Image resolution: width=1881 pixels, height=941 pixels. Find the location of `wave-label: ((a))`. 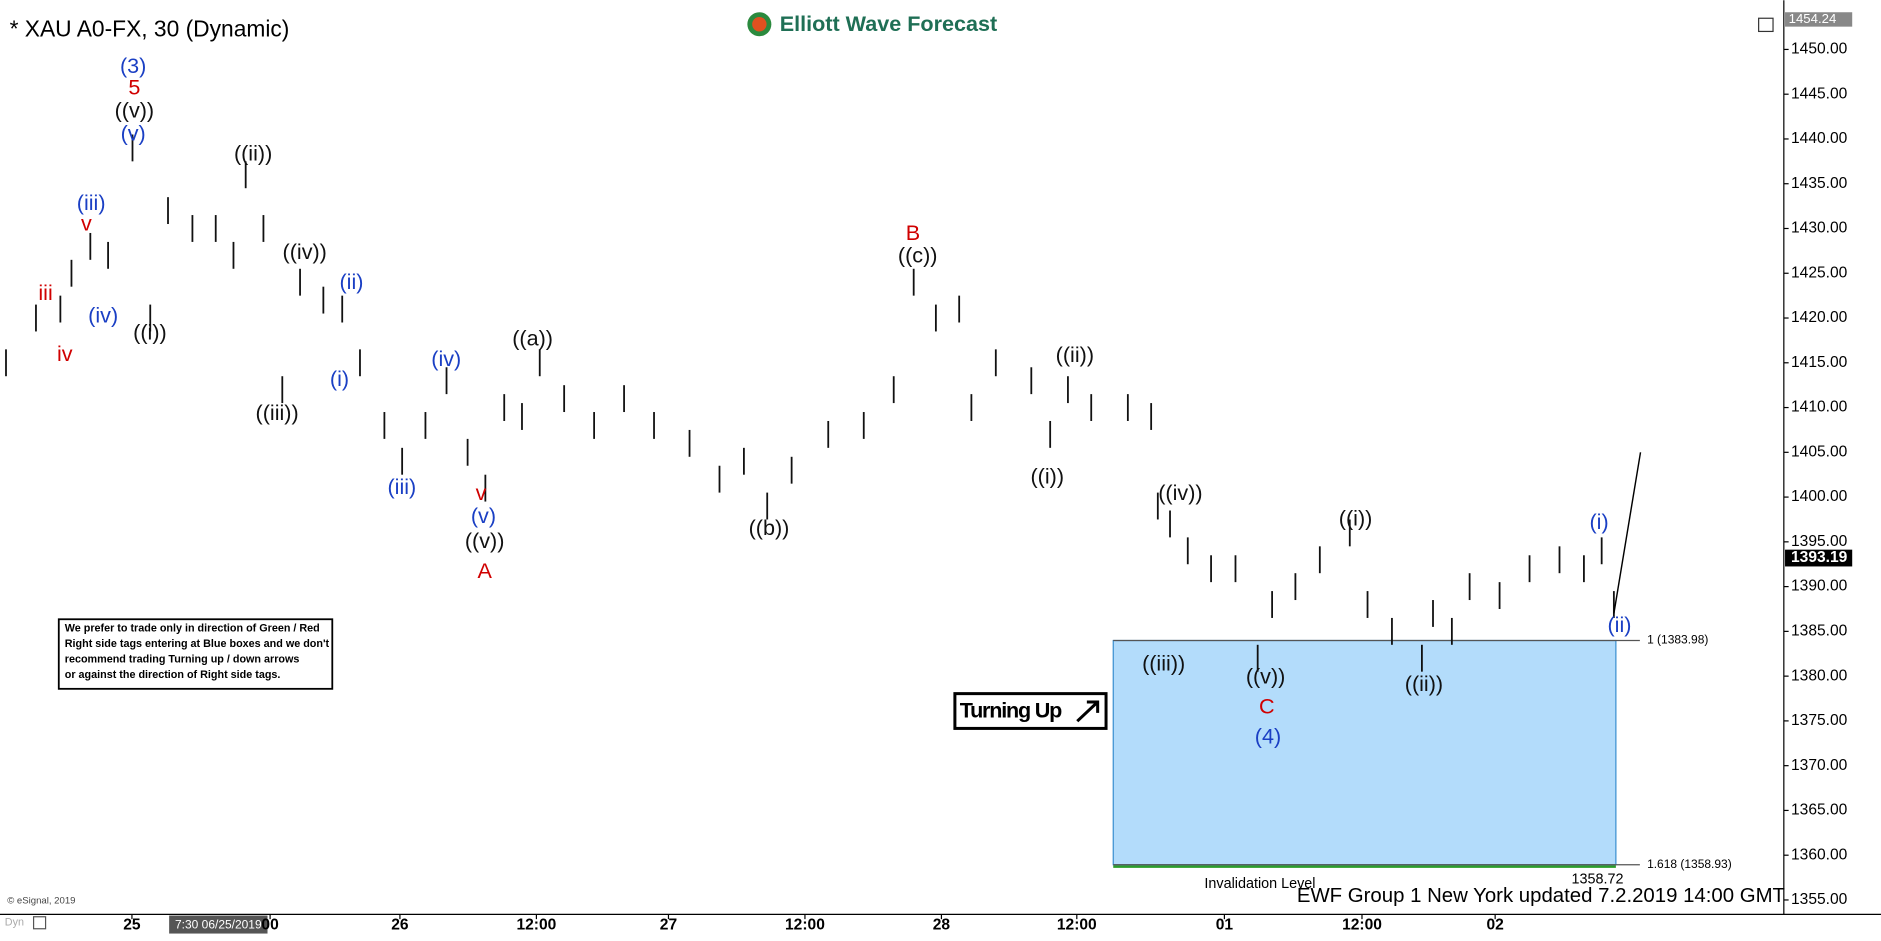

wave-label: ((a)) is located at coordinates (532, 337).